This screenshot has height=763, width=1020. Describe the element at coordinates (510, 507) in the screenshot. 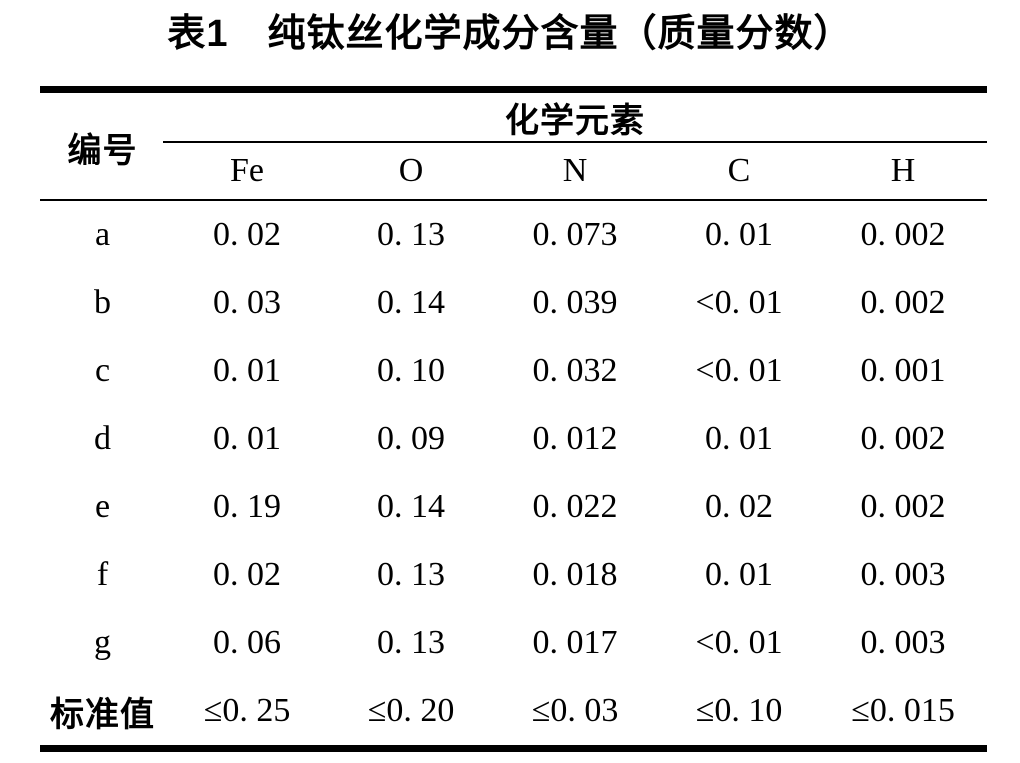

I see `table-row: e 0. 19 0. 14 0. 022 0. 02 0. 002` at that location.